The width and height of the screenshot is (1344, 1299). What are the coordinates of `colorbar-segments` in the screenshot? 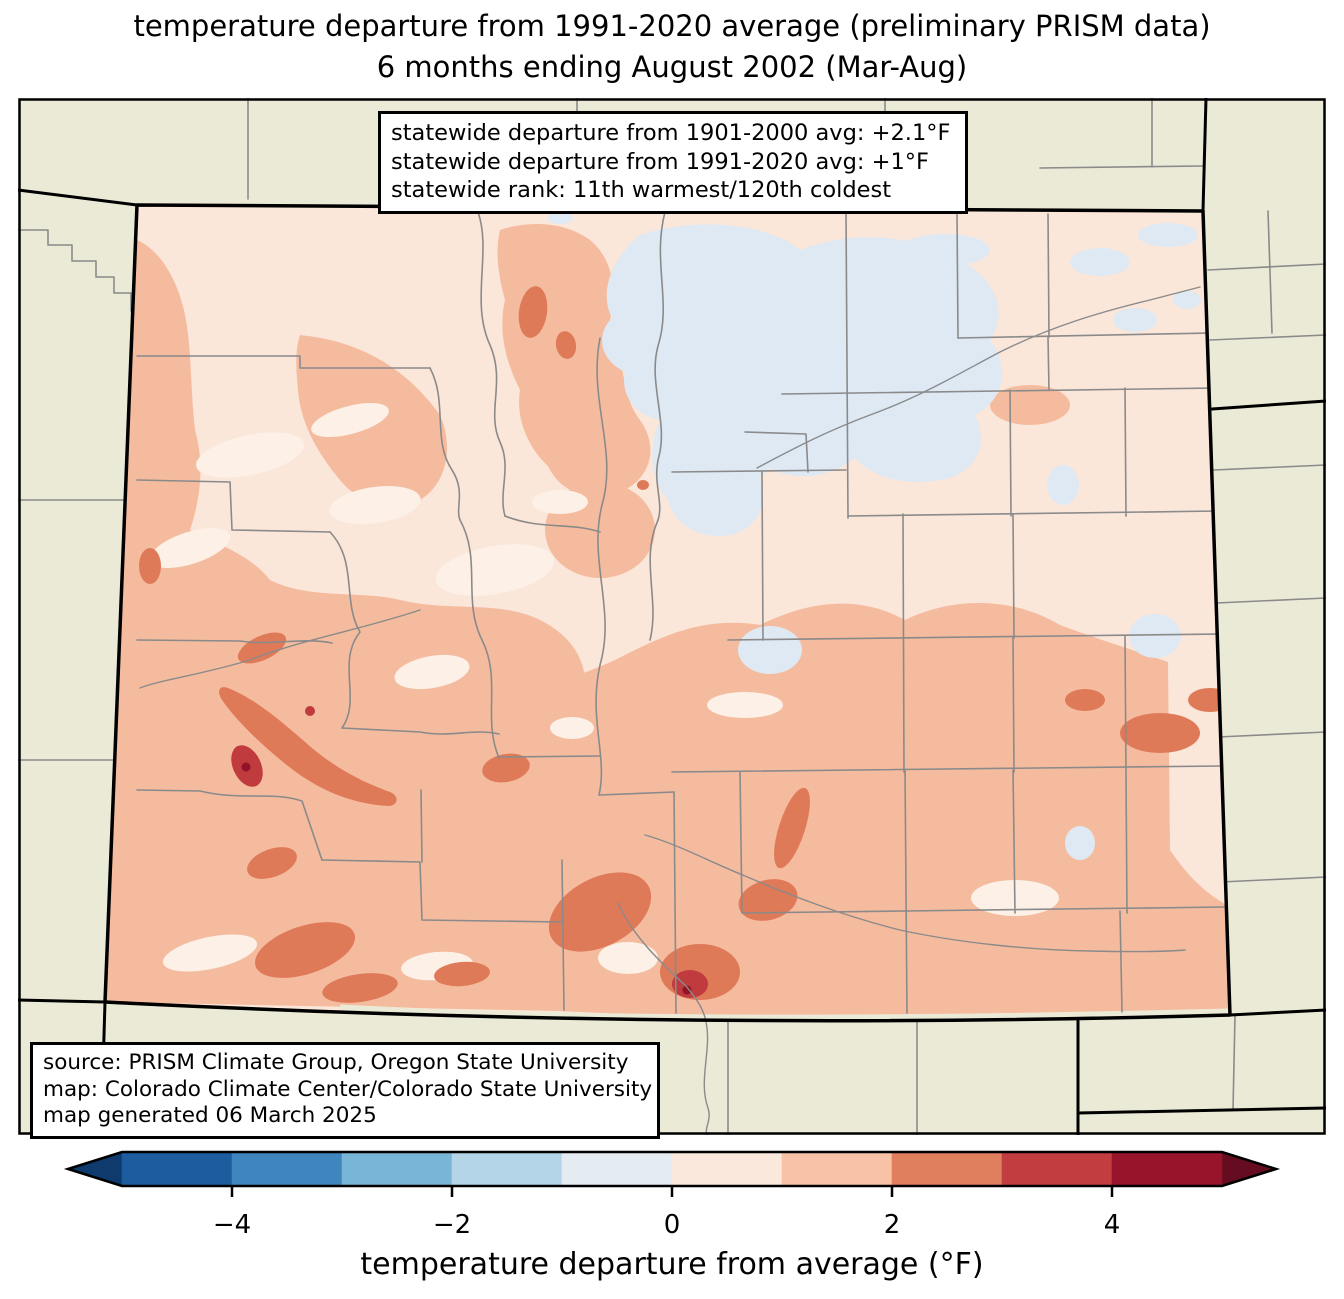 It's located at (672, 1169).